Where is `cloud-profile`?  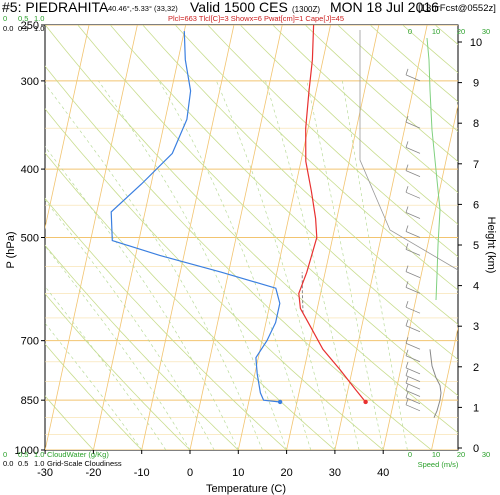 cloud-profile is located at coordinates (433, 169).